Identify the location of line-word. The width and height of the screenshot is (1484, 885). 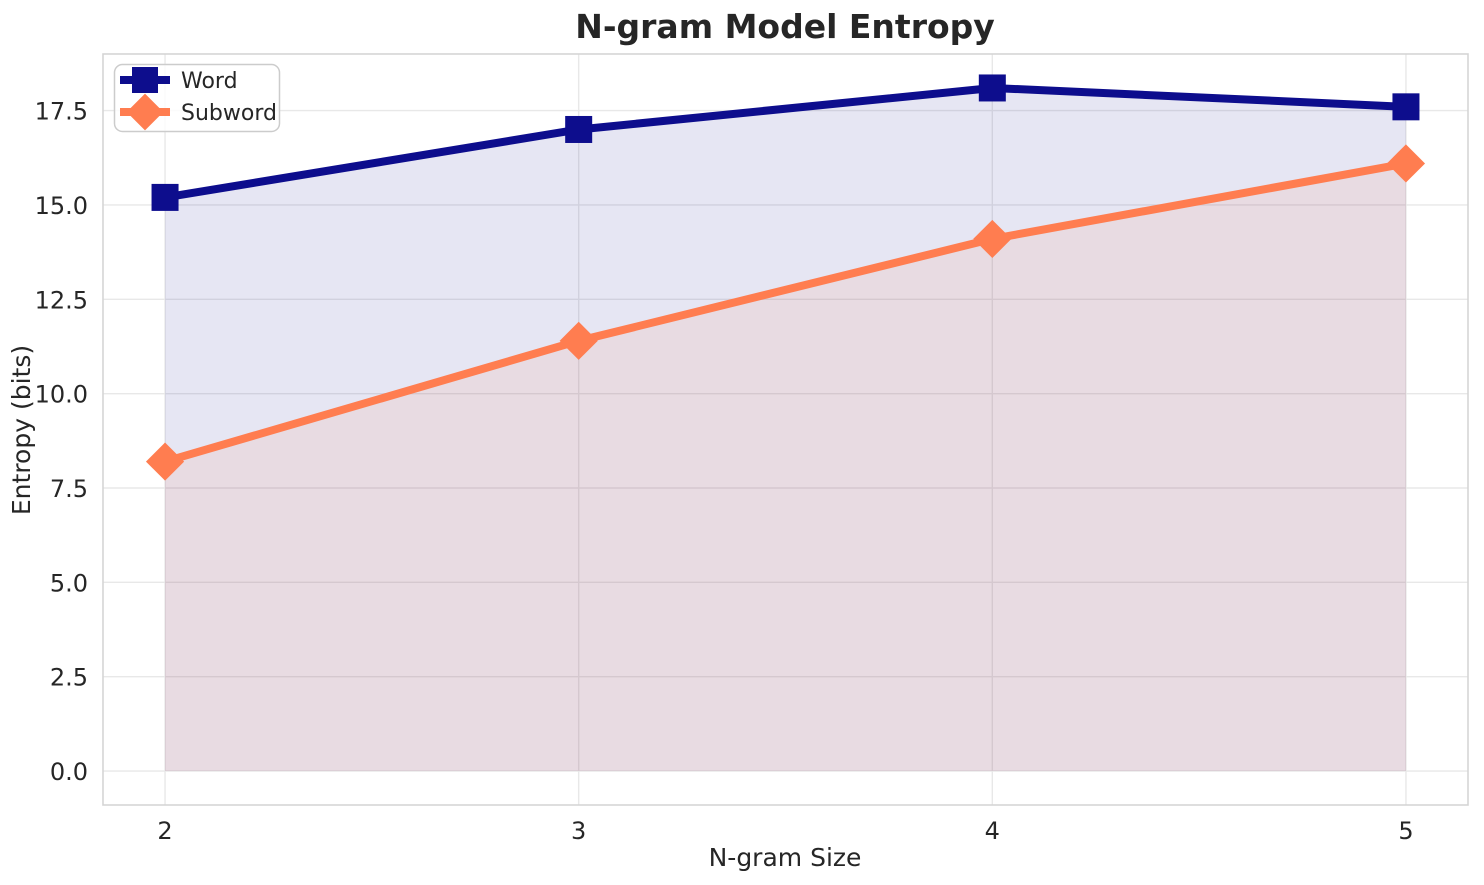
(785, 142).